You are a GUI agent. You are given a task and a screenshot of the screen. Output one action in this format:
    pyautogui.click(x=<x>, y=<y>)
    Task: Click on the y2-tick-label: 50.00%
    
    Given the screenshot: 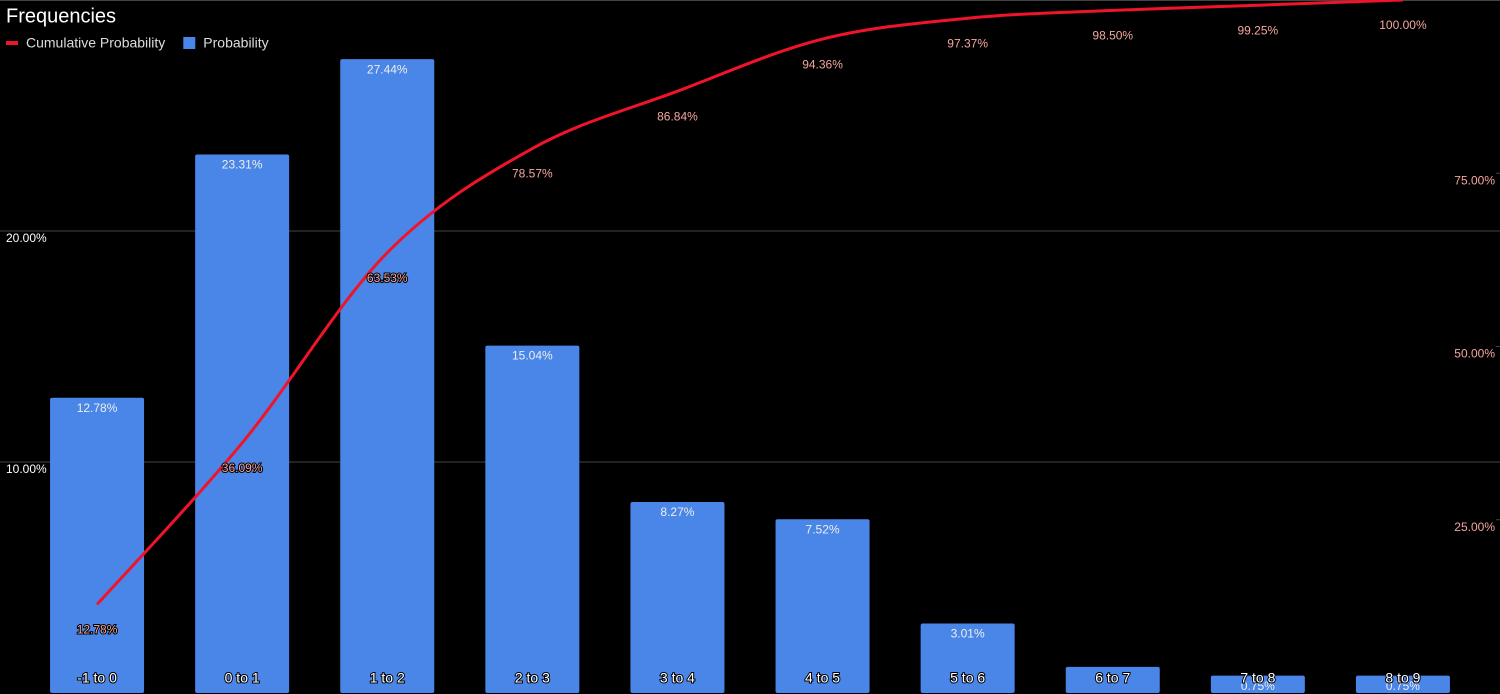 What is the action you would take?
    pyautogui.click(x=1474, y=354)
    